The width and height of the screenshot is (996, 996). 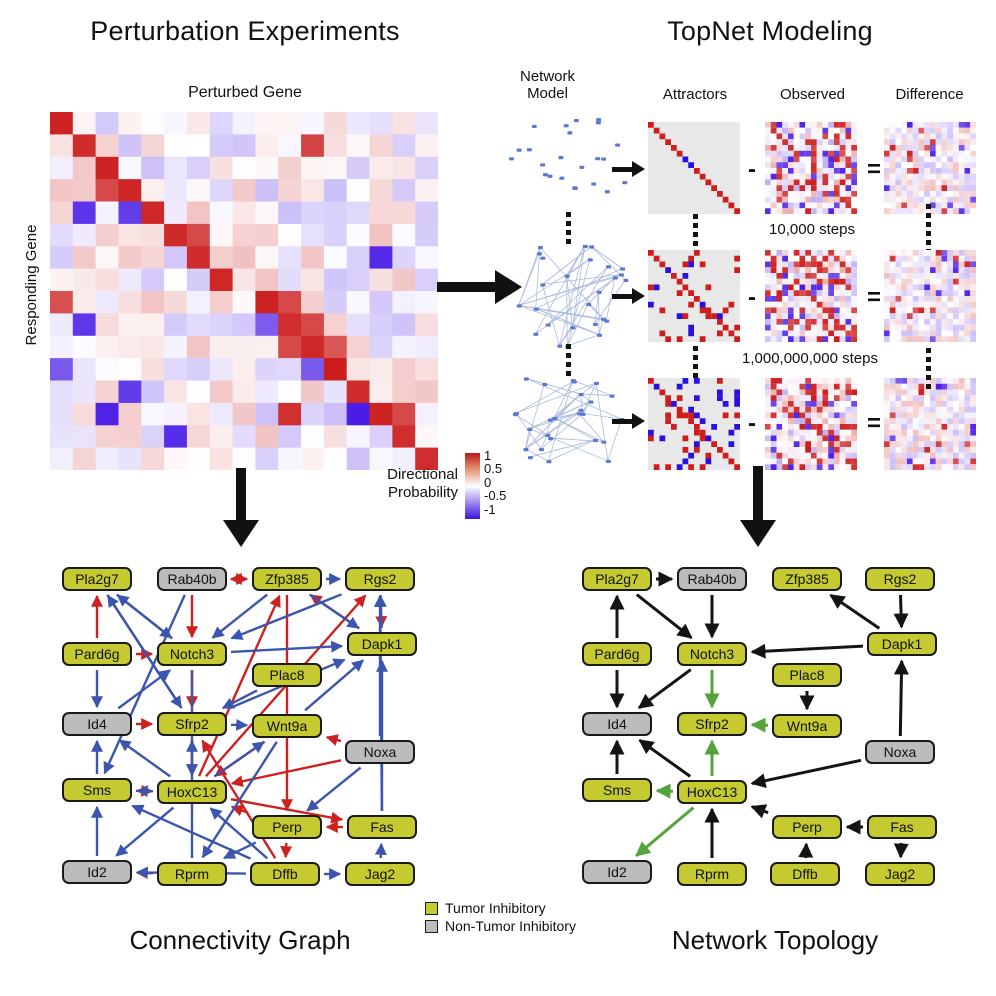 What do you see at coordinates (622, 421) in the screenshot?
I see `arrow-model3-shaft` at bounding box center [622, 421].